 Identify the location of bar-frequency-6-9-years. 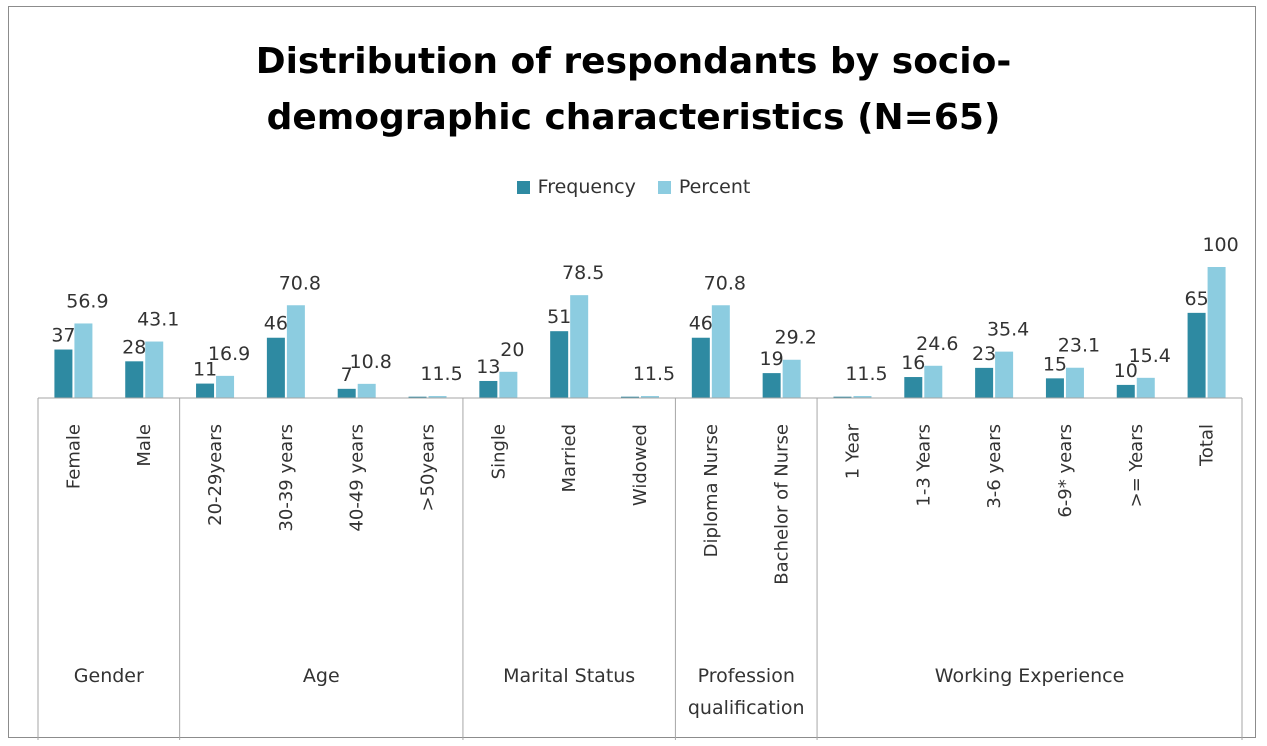
(1054, 388).